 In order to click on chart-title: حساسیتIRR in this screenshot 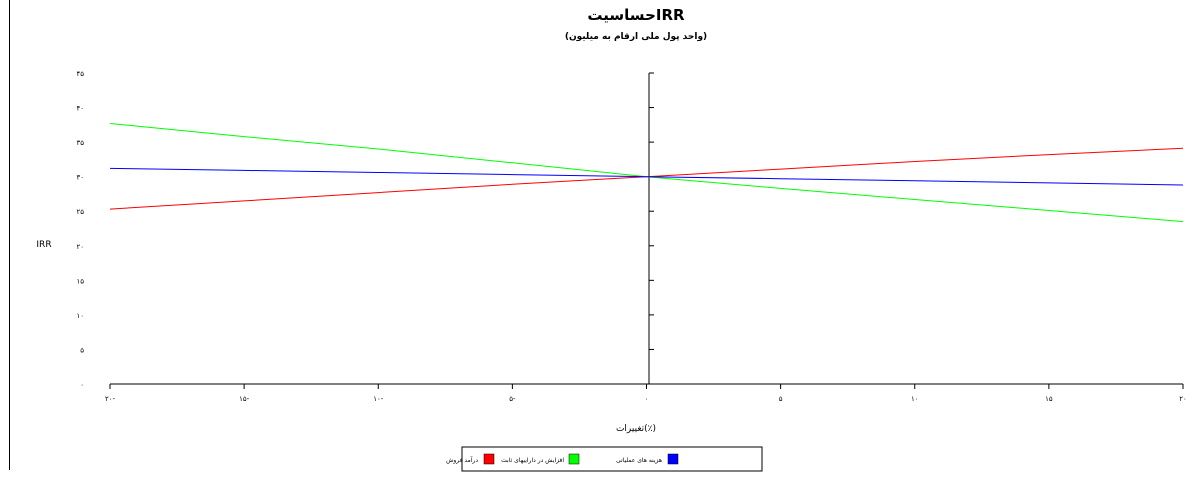, I will do `click(636, 15)`.